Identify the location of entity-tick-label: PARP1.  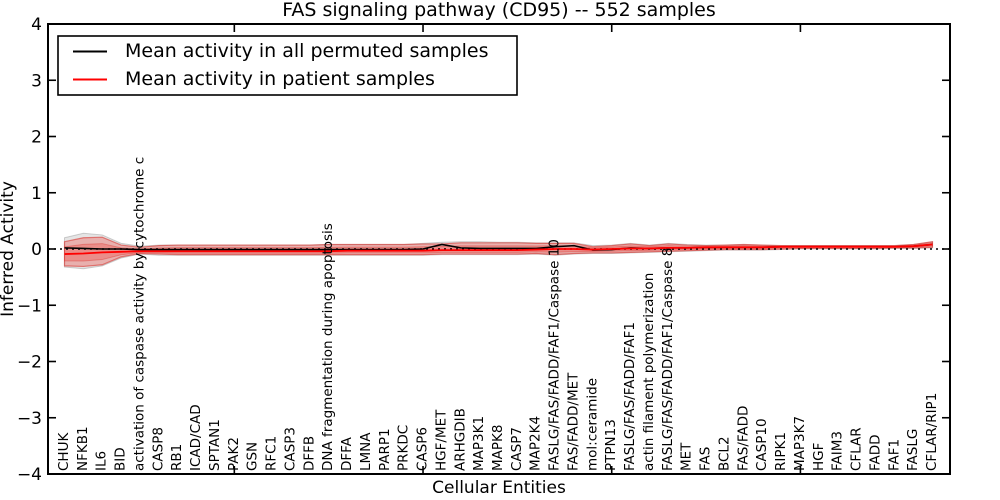
(385, 449).